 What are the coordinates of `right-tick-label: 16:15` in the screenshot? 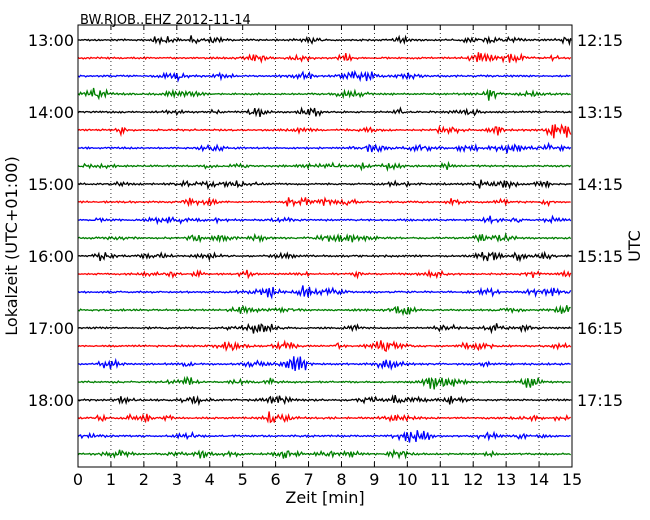 It's located at (600, 328).